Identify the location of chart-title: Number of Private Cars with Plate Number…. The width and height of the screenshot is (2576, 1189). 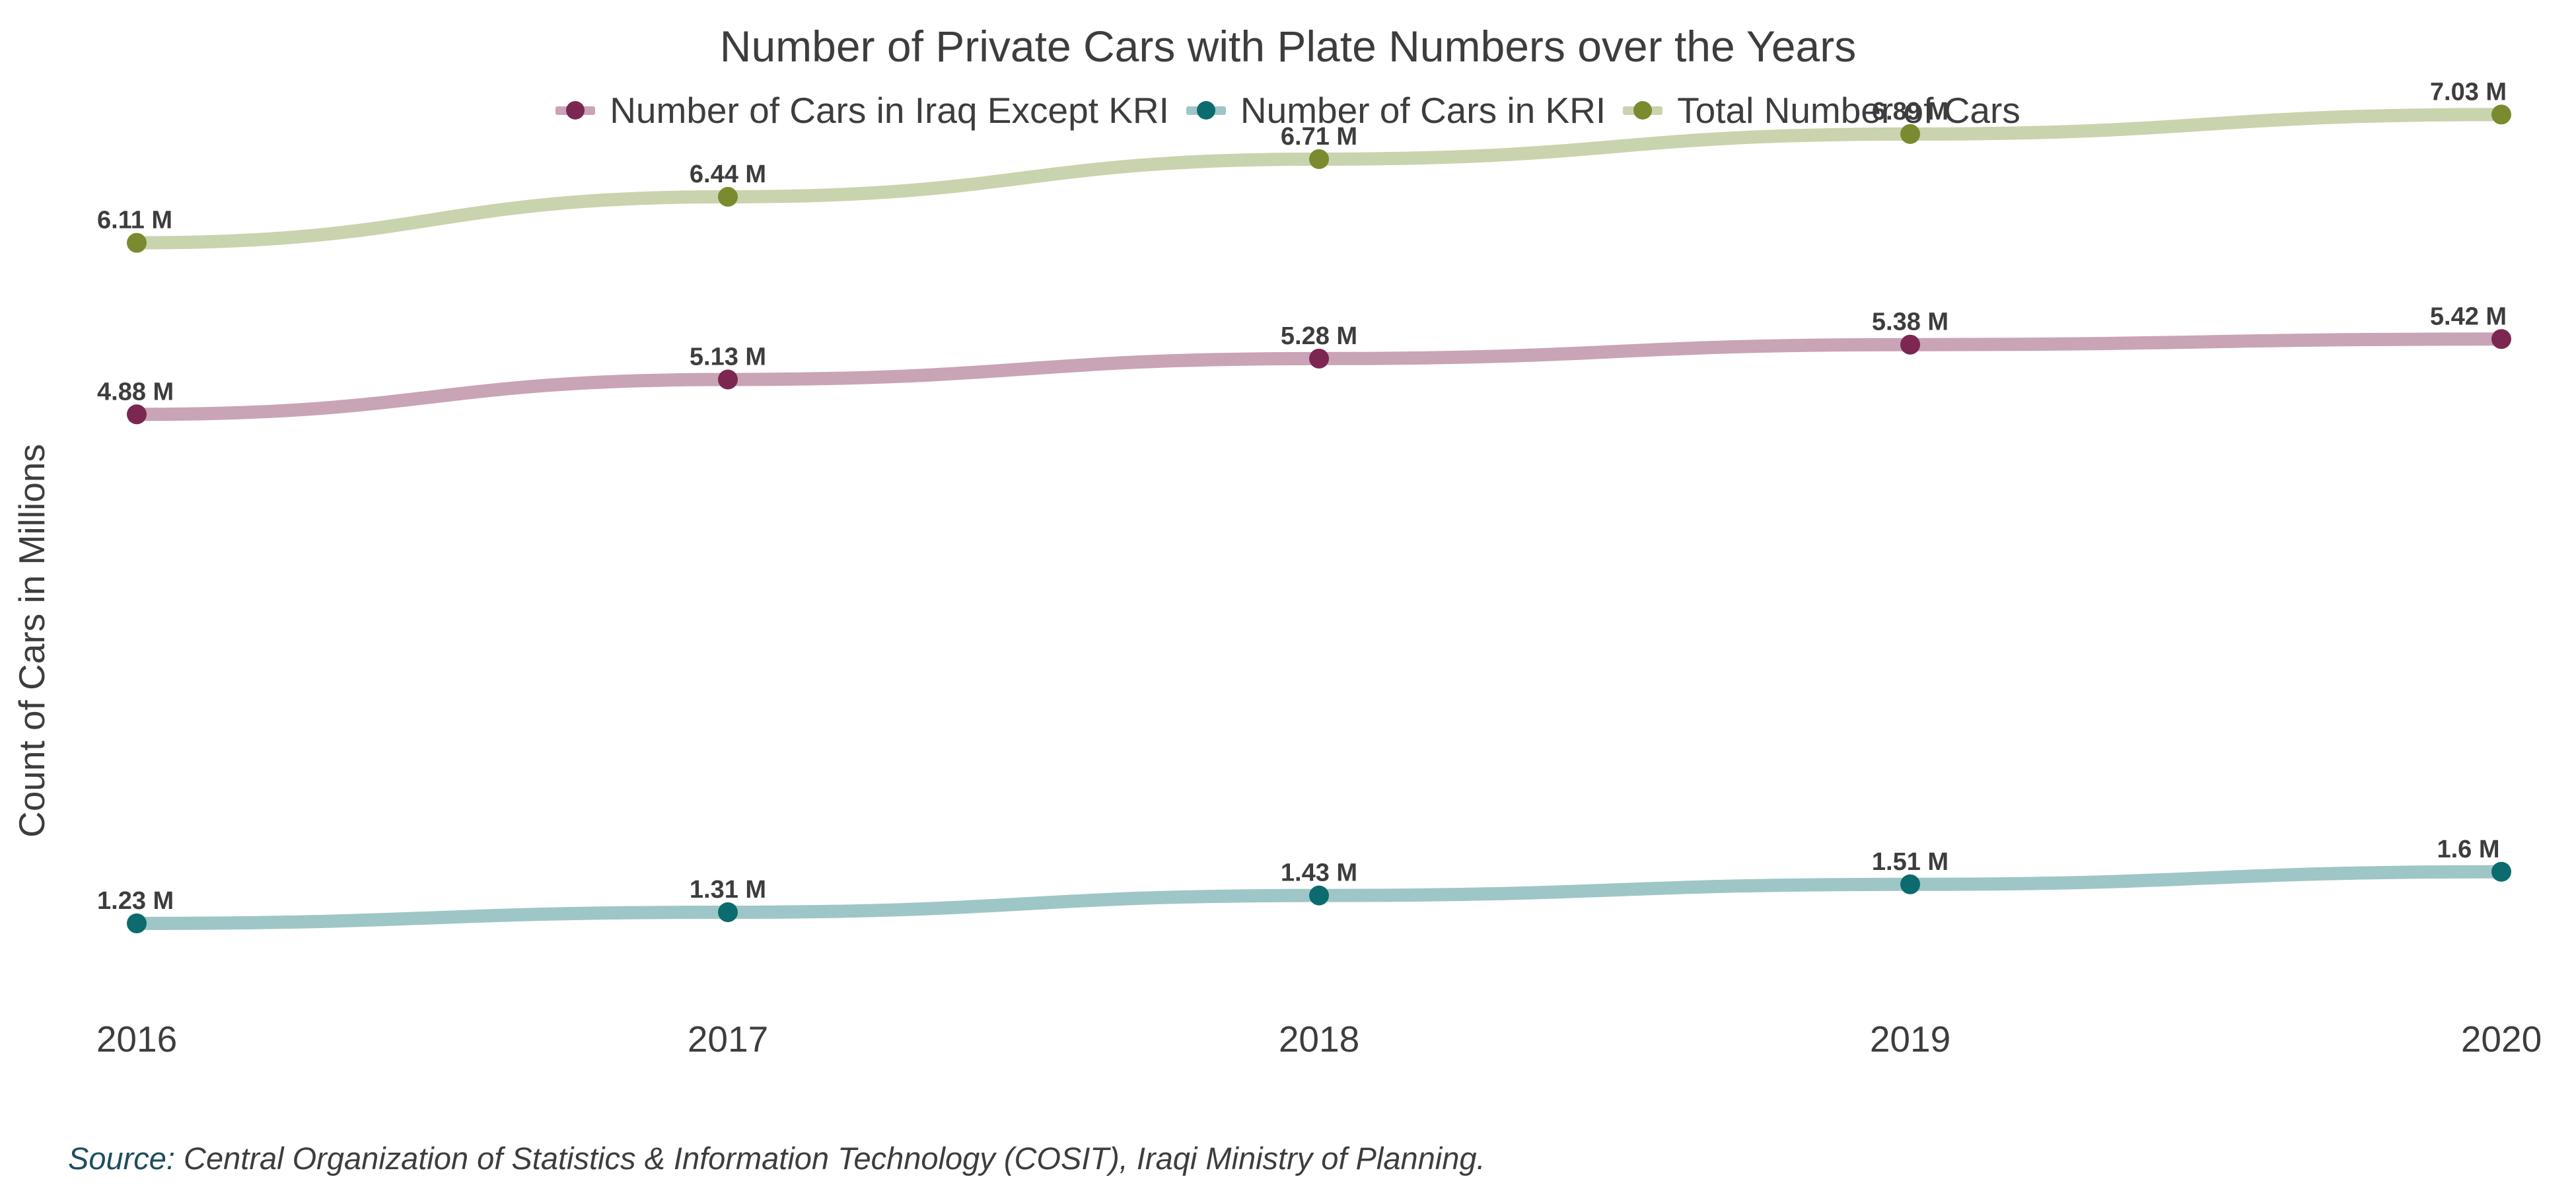
(1288, 46).